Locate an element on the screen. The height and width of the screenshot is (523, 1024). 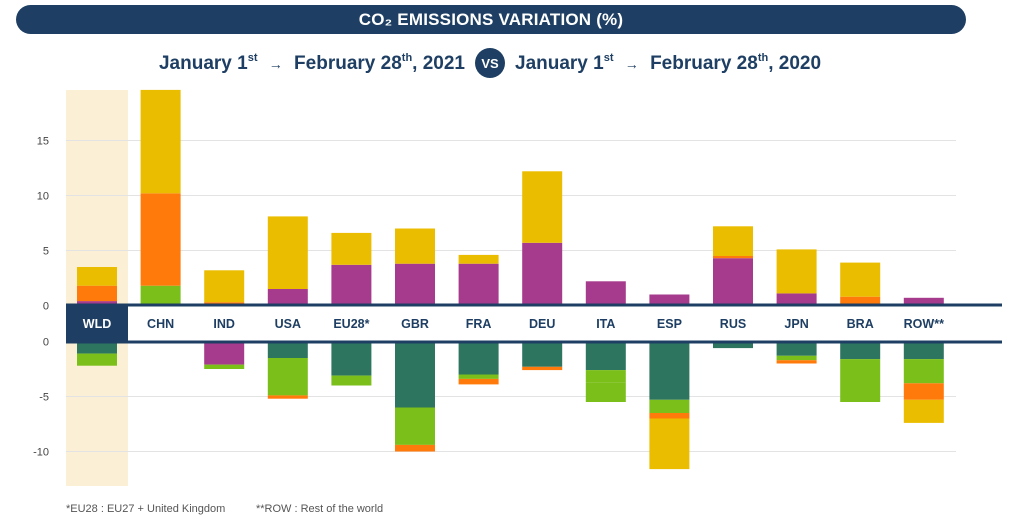
category-label: RUS is located at coordinates (733, 324).